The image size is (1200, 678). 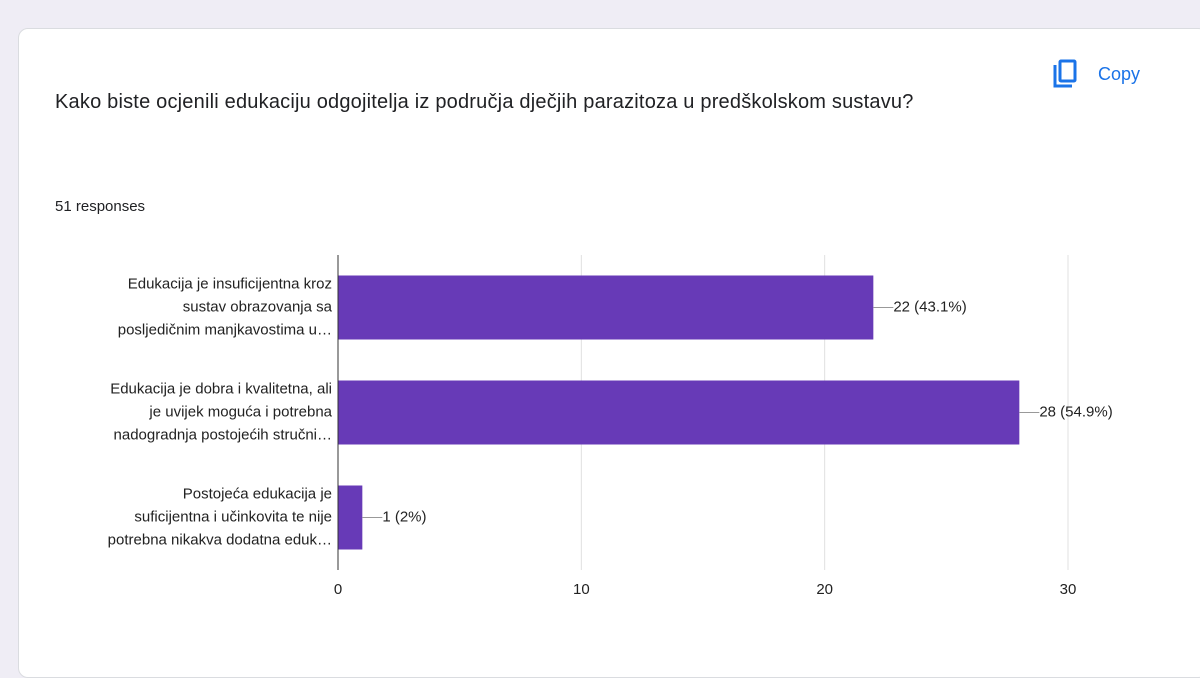 What do you see at coordinates (1119, 73) in the screenshot?
I see `copy-label: Copy` at bounding box center [1119, 73].